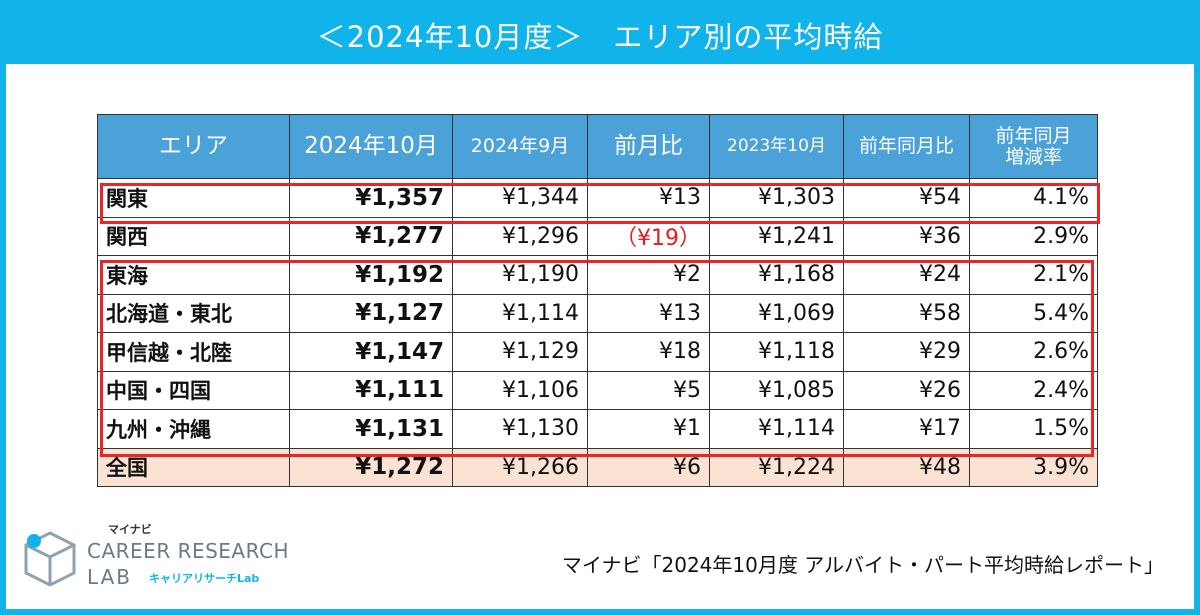 The width and height of the screenshot is (1200, 615). Describe the element at coordinates (862, 565) in the screenshot. I see `source-citation: マイナビ「2024年10月度 アルバイト・パート平均時給レポート」` at that location.